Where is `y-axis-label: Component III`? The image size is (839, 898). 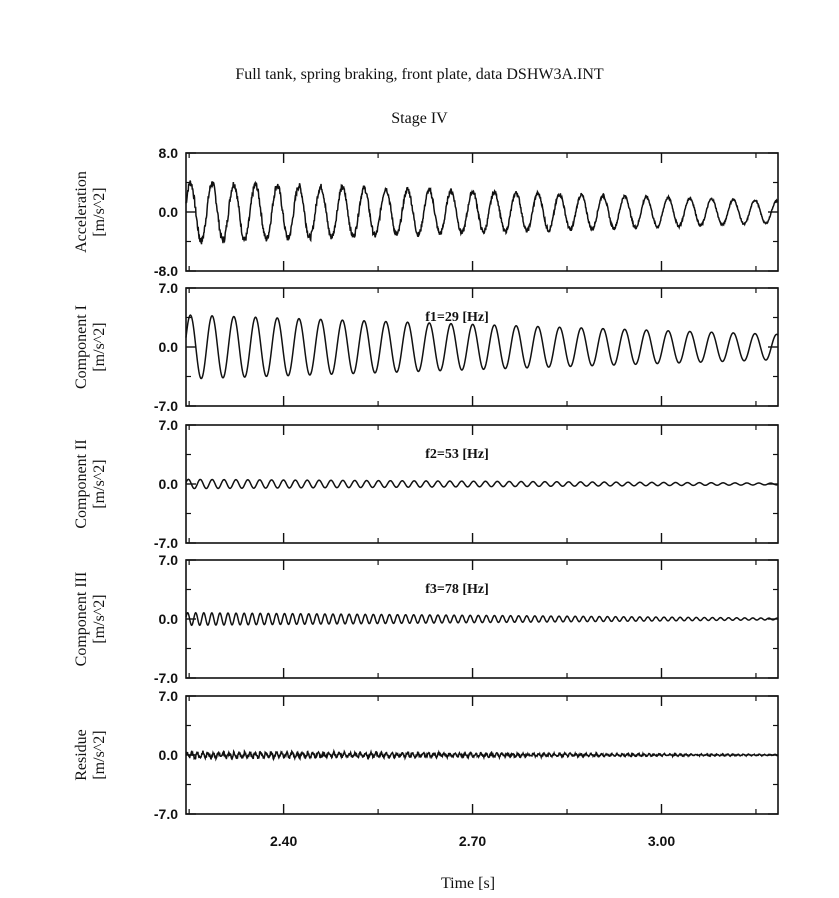
y-axis-label: Component III is located at coordinates (81, 619).